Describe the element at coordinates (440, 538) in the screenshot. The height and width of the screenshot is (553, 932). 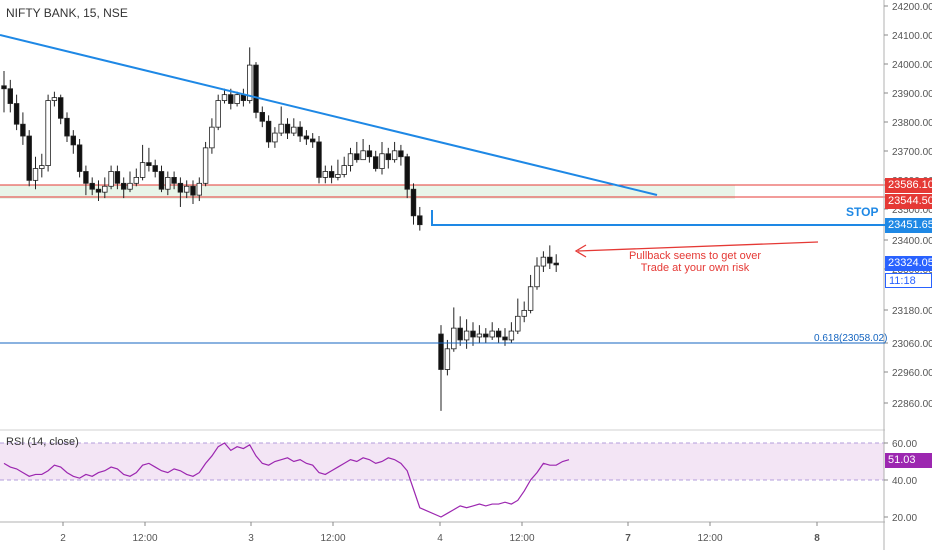
I see `time-tick-label: 4` at that location.